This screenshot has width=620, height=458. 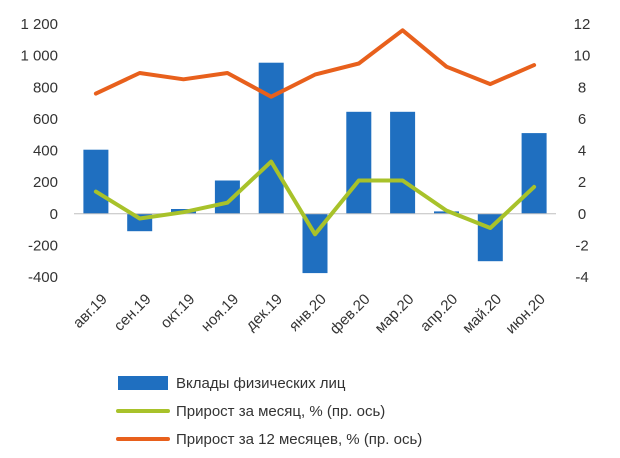 I want to click on x-tick-label: фев.20, so click(x=350, y=314).